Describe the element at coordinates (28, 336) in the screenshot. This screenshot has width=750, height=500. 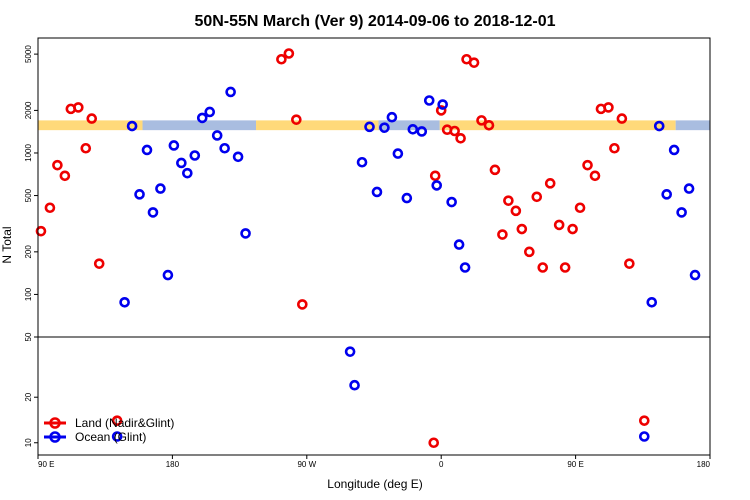
I see `y-tick-label: 50` at that location.